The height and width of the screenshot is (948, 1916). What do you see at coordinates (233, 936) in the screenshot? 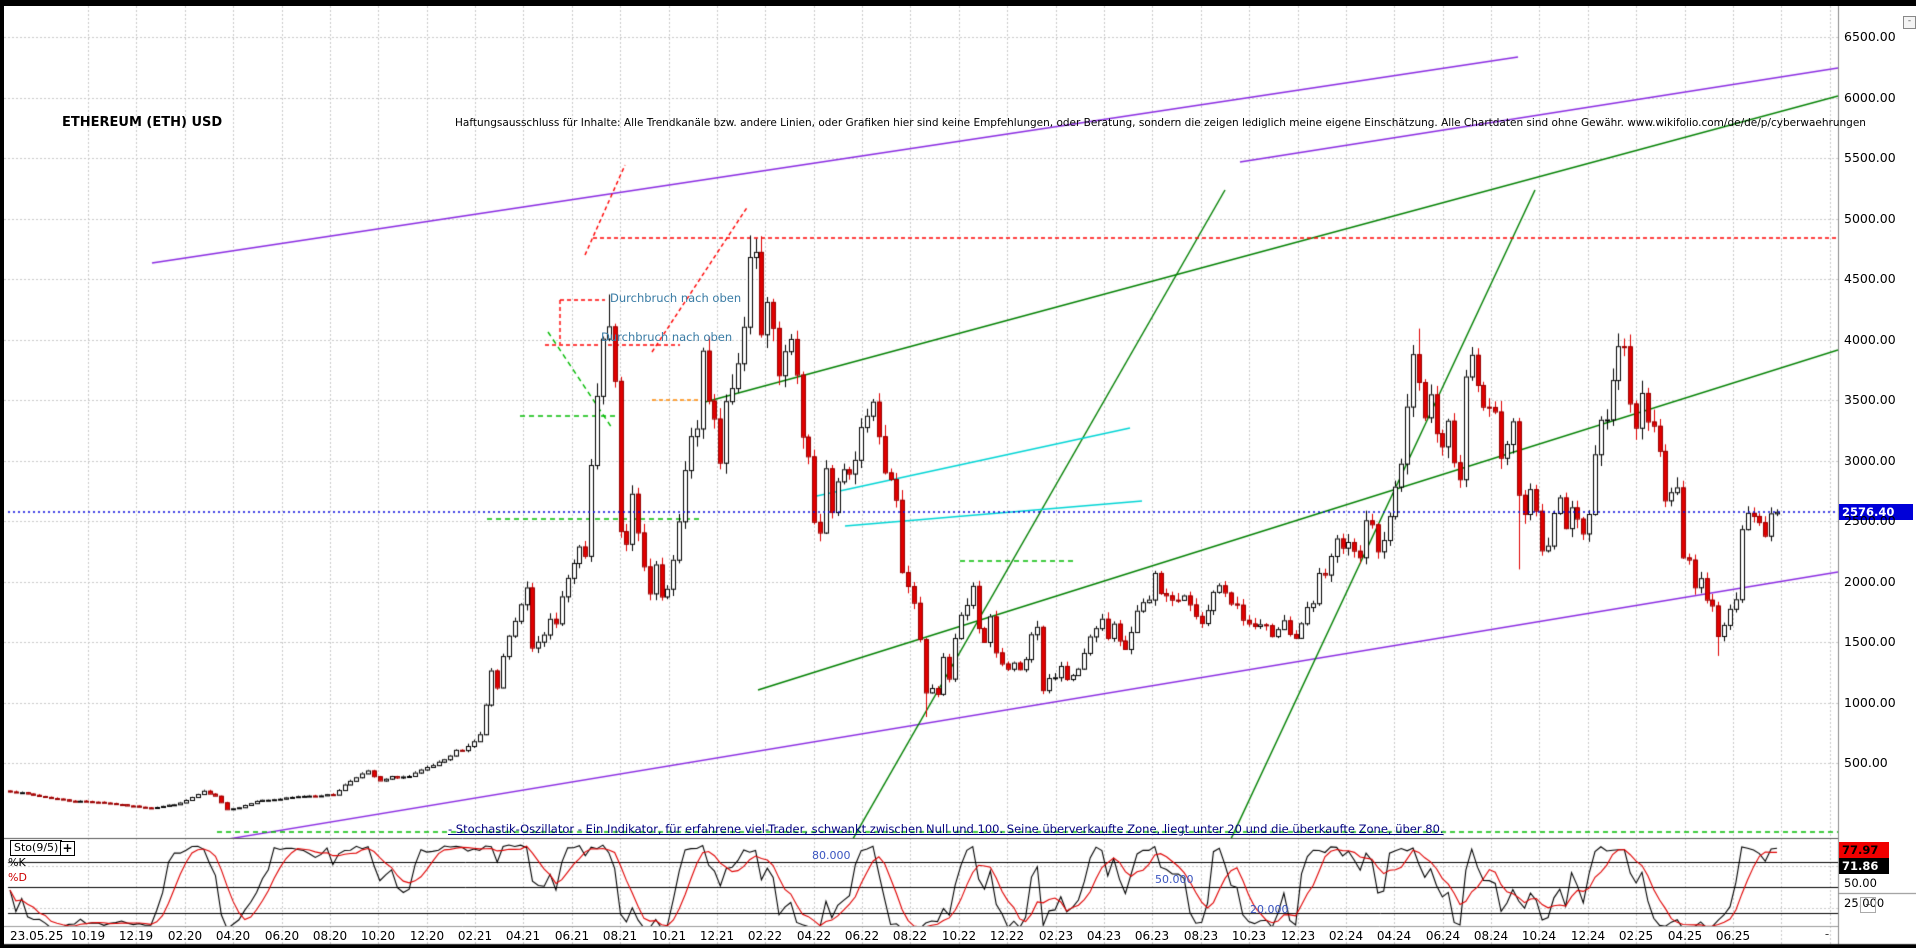
I see `time-axis-label: 04.20` at bounding box center [233, 936].